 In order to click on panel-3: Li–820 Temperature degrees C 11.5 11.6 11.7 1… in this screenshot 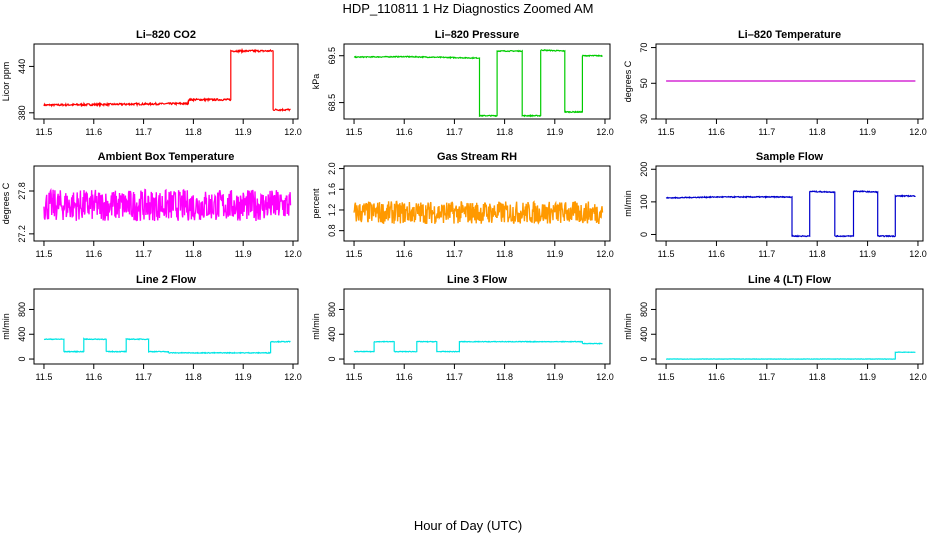, I will do `click(775, 83)`.